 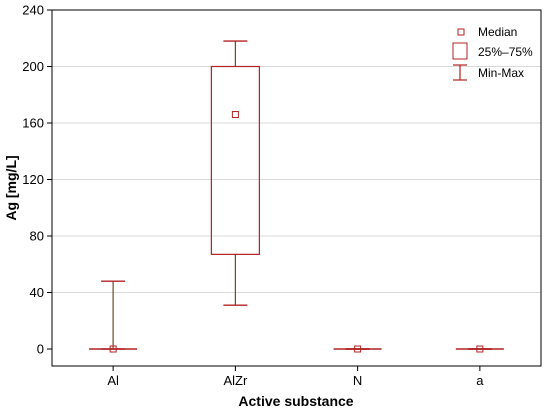 I want to click on box-group-N, so click(x=357, y=349).